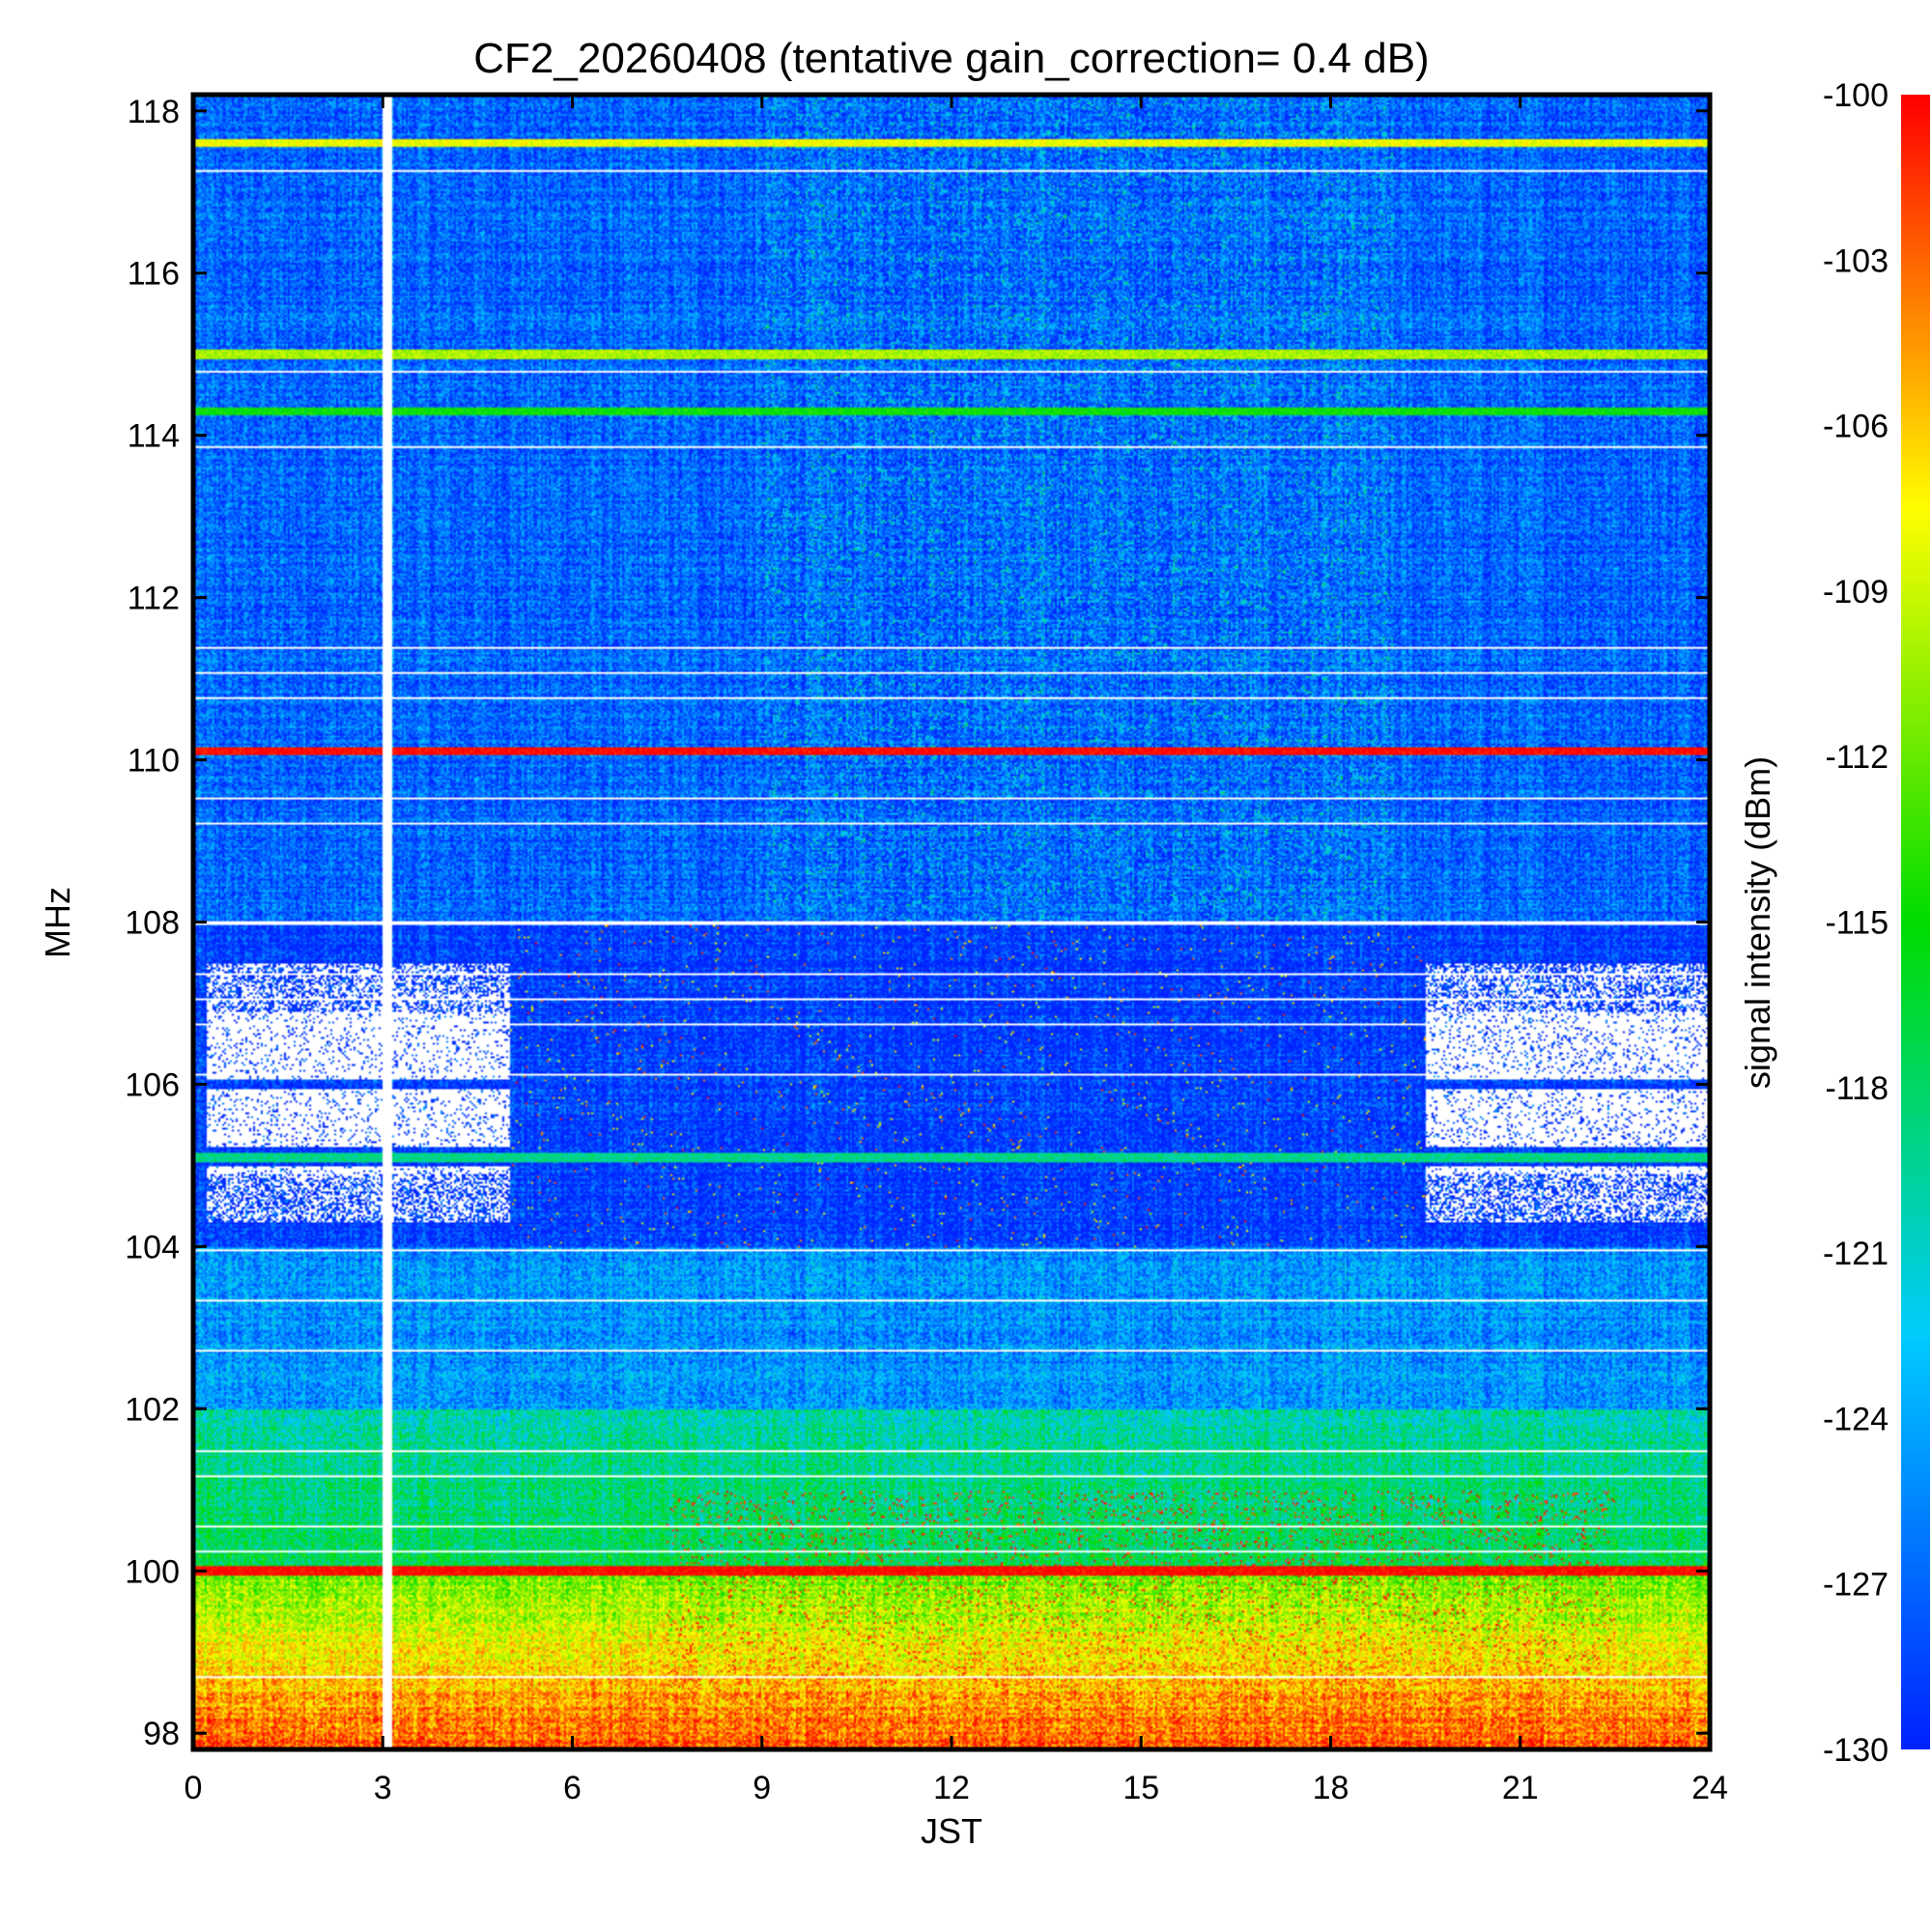 The height and width of the screenshot is (1932, 1932). I want to click on y-axis-label: MHz, so click(57, 922).